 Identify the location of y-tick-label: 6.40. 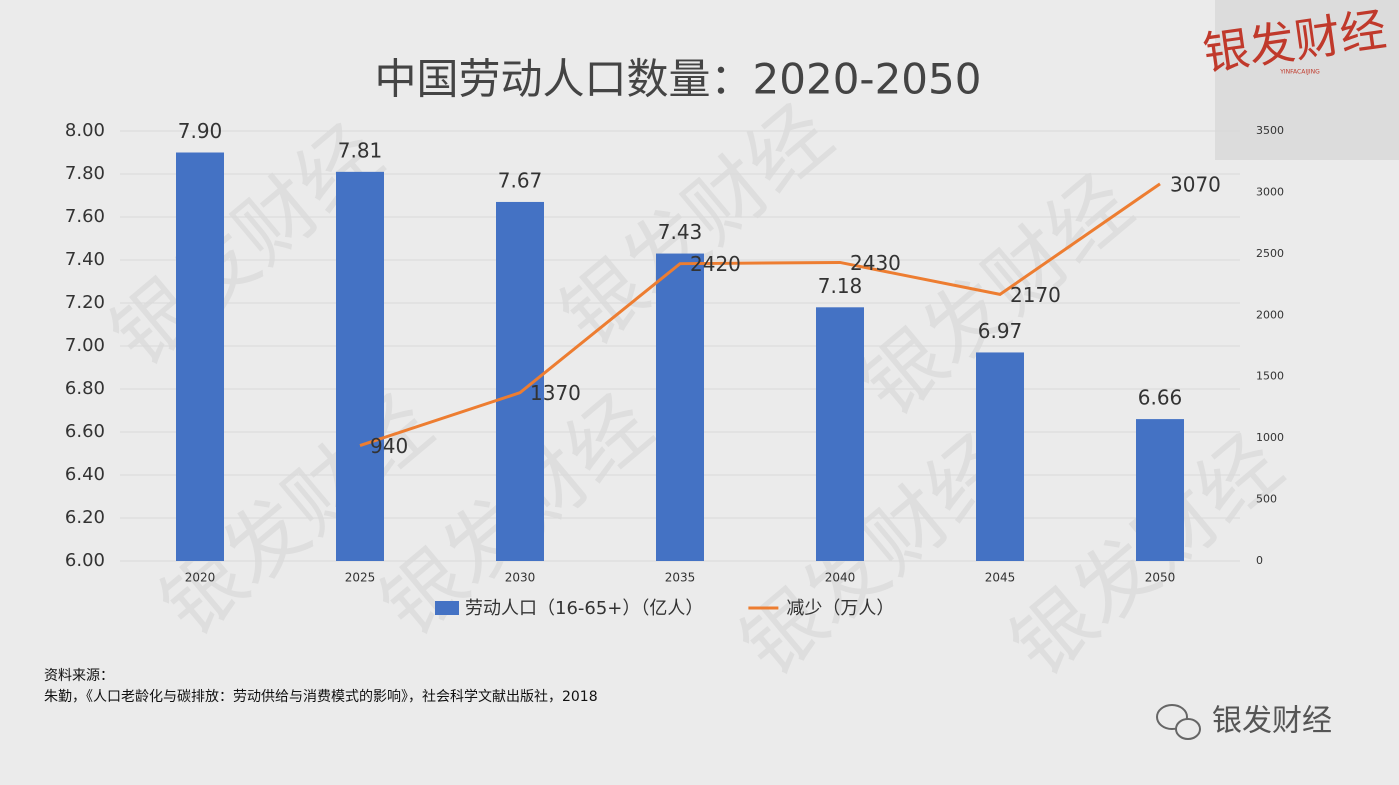
(85, 474).